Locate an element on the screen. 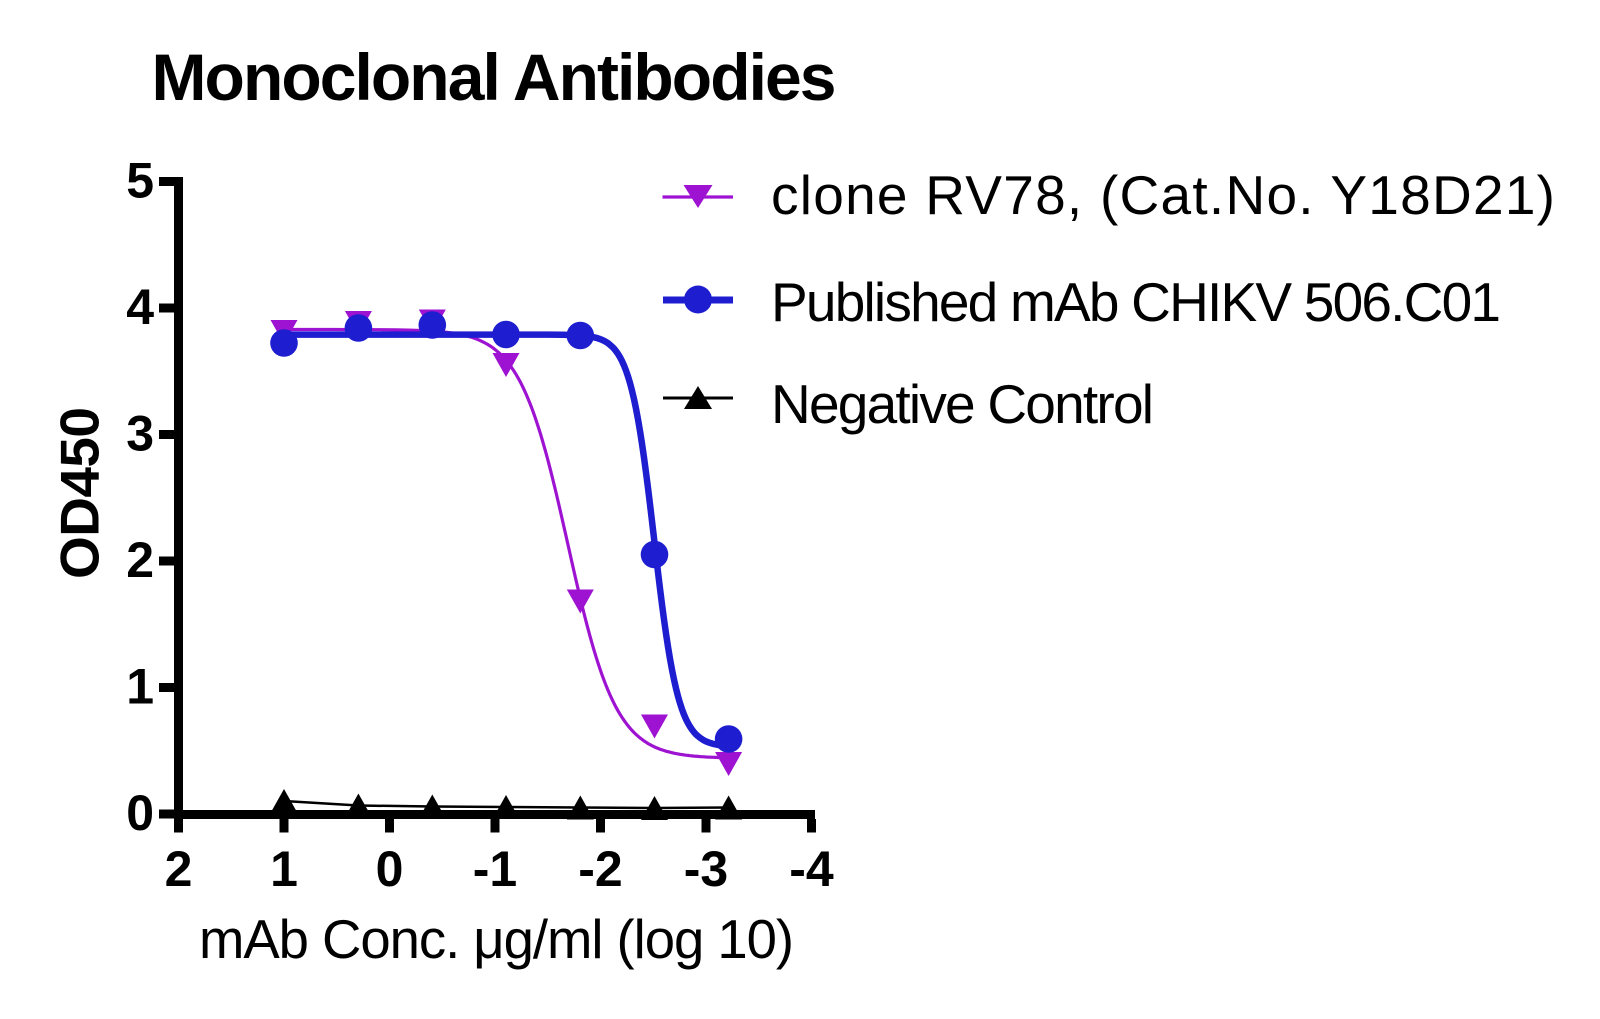  svg-text: mAb Conc. μg/ml (log 10) is located at coordinates (496, 939).